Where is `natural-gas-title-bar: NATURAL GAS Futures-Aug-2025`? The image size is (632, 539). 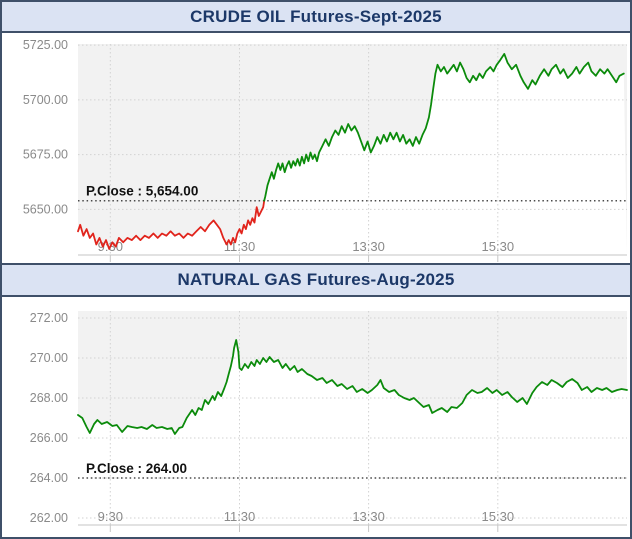 natural-gas-title-bar: NATURAL GAS Futures-Aug-2025 is located at coordinates (316, 280).